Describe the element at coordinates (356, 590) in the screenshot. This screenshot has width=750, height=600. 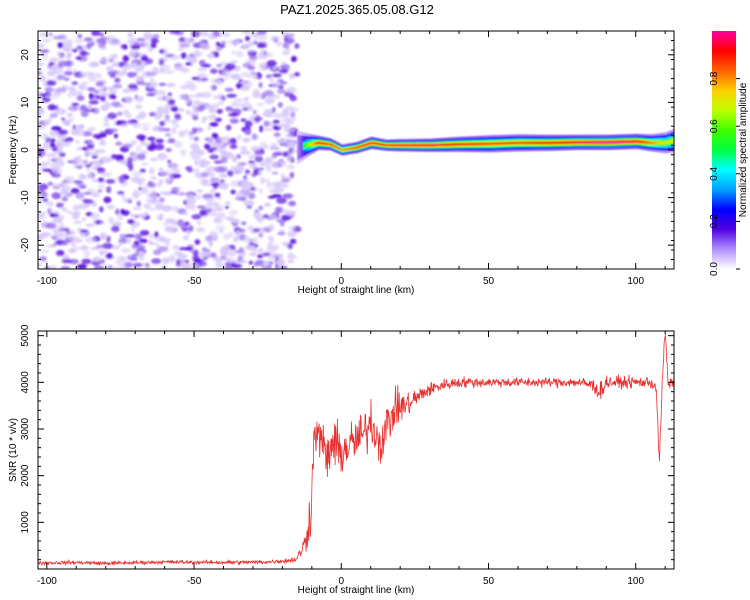
I see `snr-x-label: Height of straight line (km)` at that location.